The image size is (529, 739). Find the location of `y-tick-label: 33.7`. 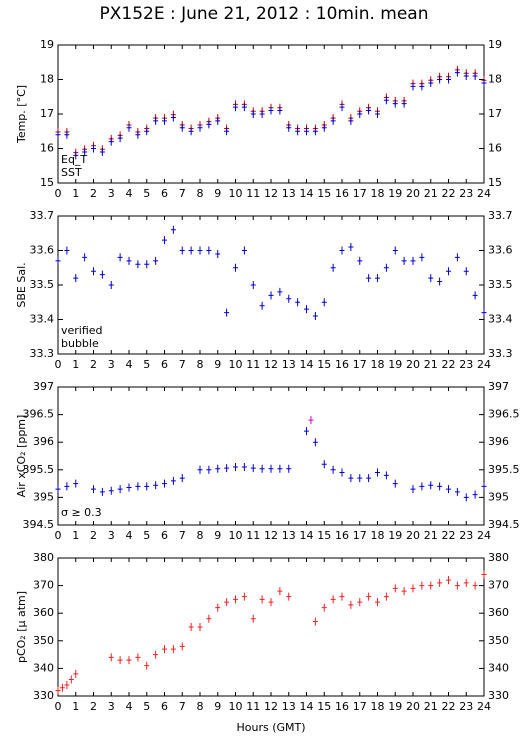

y-tick-label: 33.7 is located at coordinates (500, 215).